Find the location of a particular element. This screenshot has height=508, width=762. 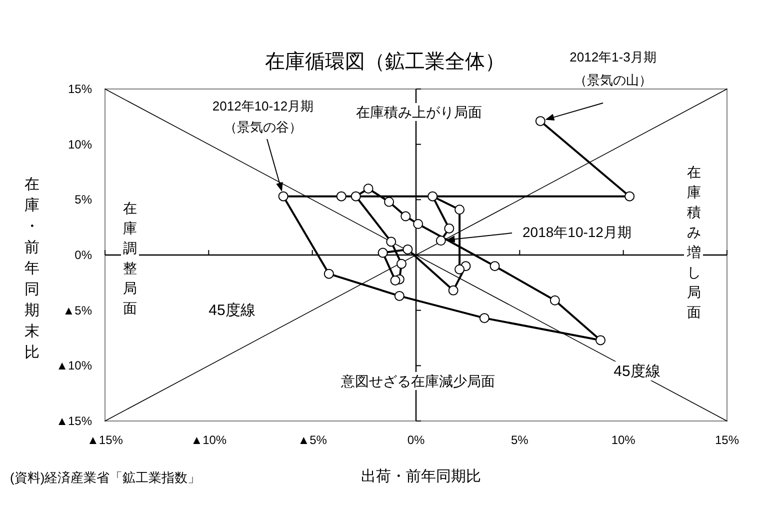

annotation: 在庫積み増し局面 is located at coordinates (694, 242).